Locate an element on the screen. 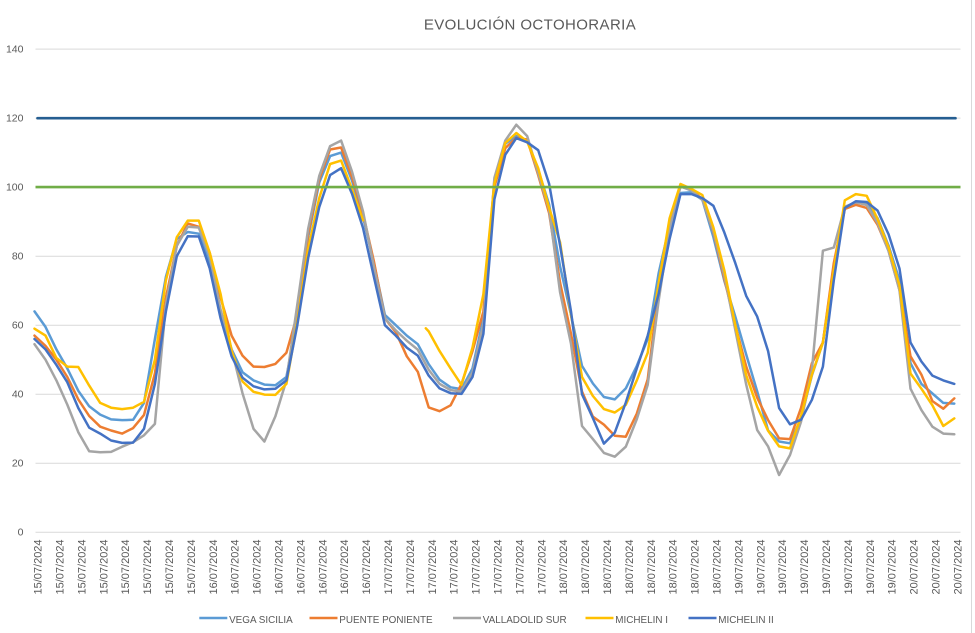  svg-text: 140 is located at coordinates (15, 49).